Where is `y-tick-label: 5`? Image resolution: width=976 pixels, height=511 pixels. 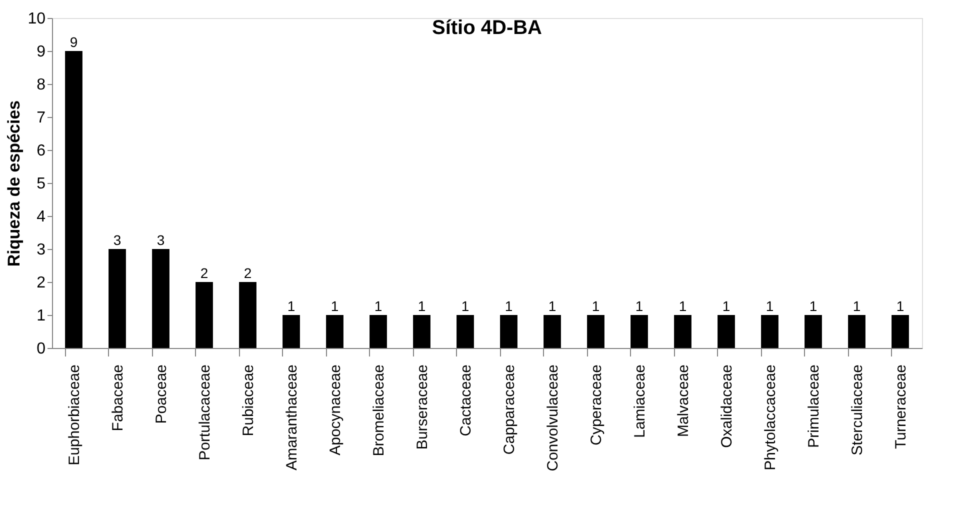
y-tick-label: 5 is located at coordinates (41, 184).